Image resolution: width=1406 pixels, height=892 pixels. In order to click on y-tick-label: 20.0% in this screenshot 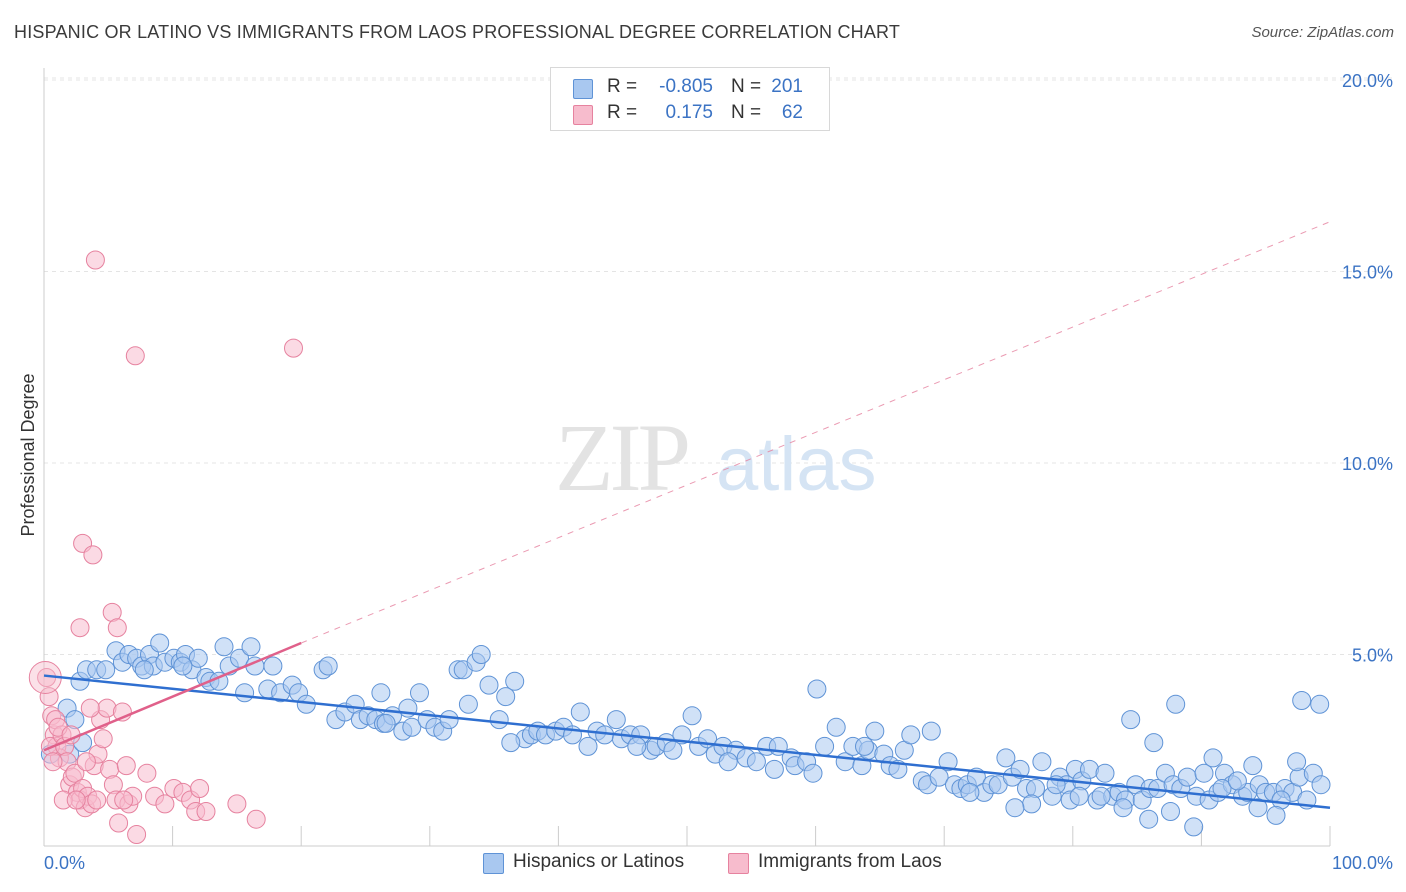, I will do `click(1367, 81)`.